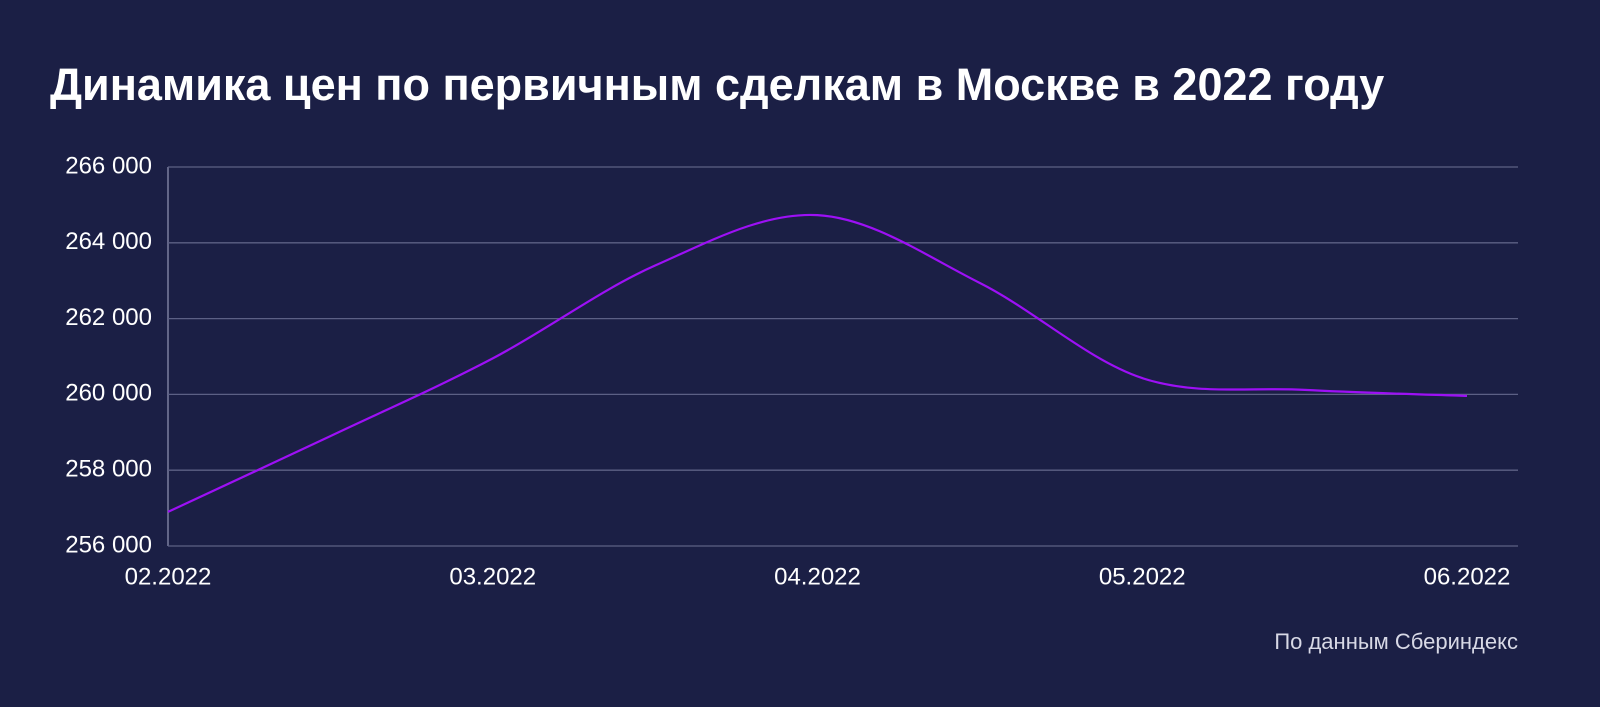 Image resolution: width=1600 pixels, height=707 pixels. I want to click on x-tick-label: 04.2022, so click(817, 576).